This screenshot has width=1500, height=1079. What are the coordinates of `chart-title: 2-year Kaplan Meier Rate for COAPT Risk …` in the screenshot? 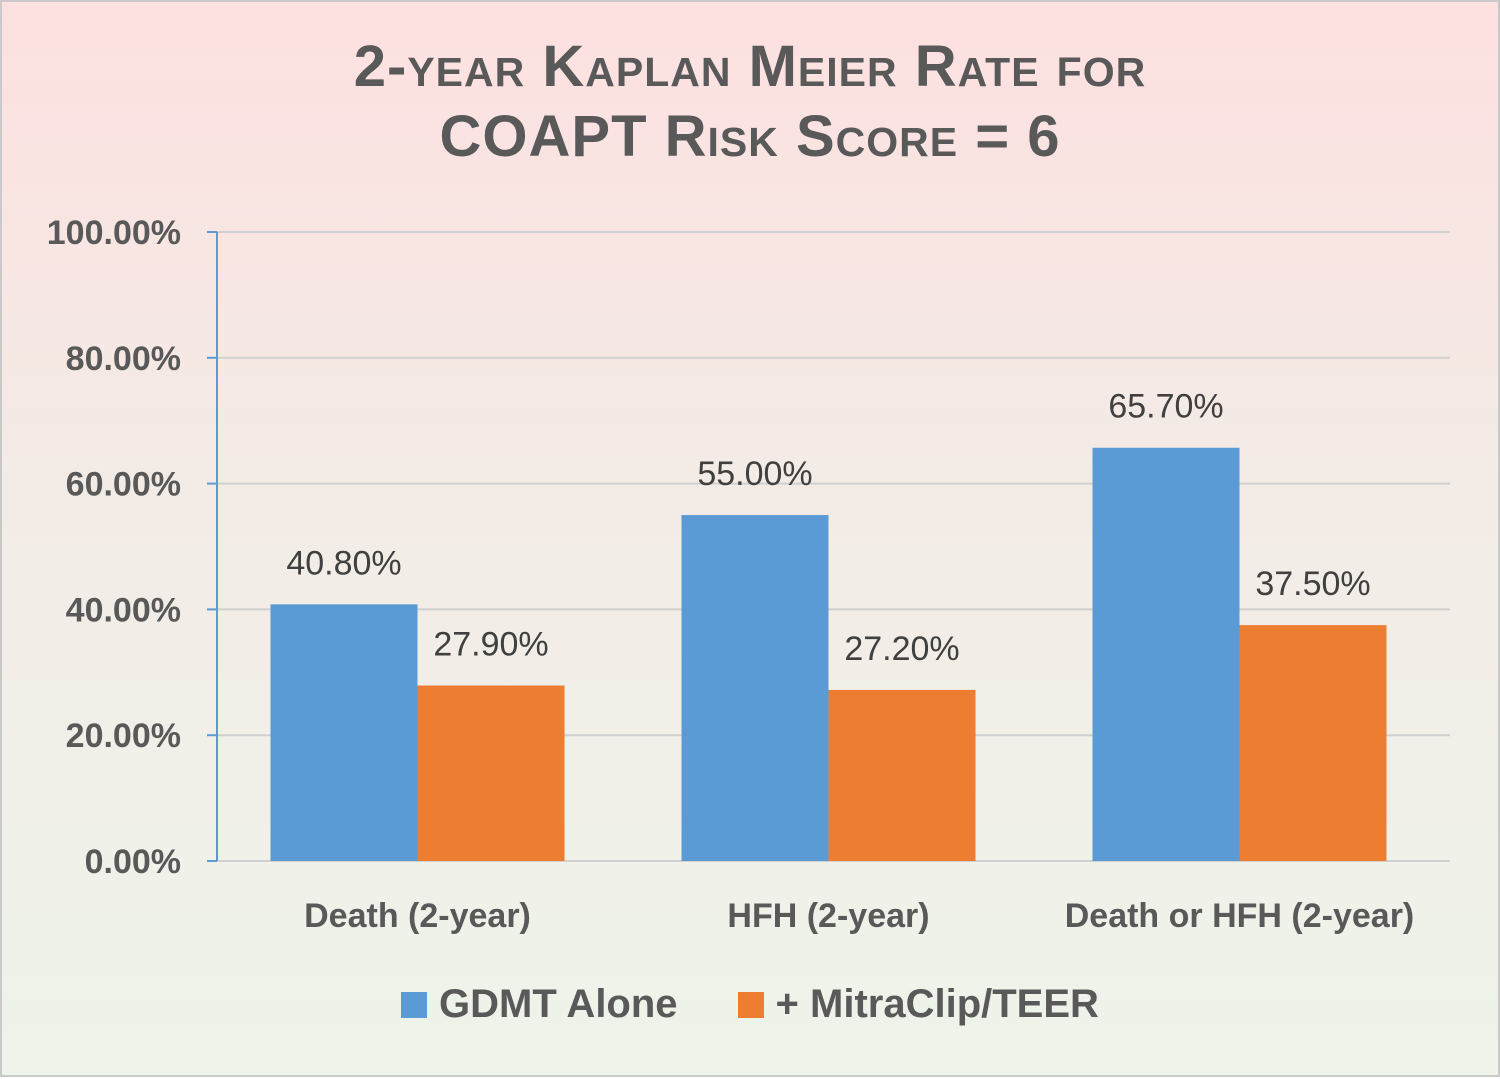 It's located at (750, 102).